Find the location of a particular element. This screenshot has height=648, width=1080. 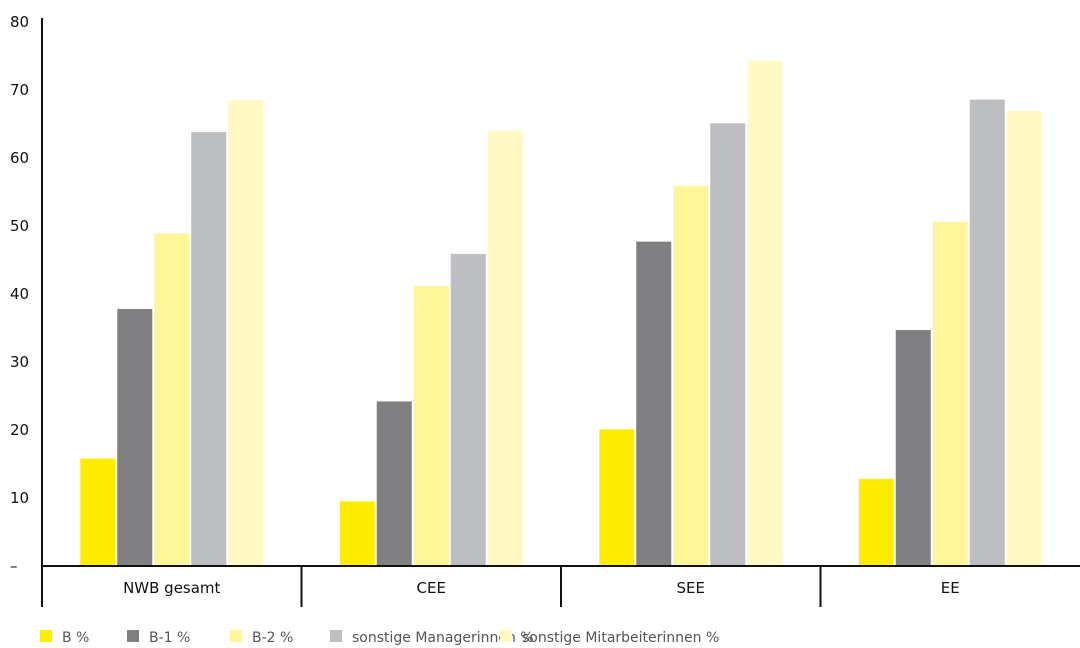

y-tick-label: 40 is located at coordinates (19, 294).